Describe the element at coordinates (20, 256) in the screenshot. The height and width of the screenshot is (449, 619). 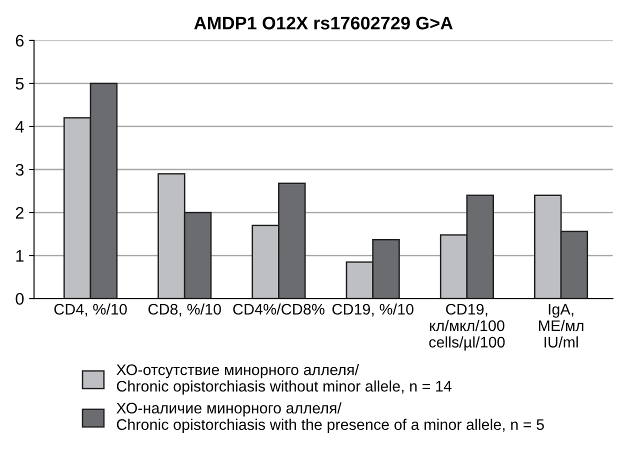
I see `y-tick-label: 1` at that location.